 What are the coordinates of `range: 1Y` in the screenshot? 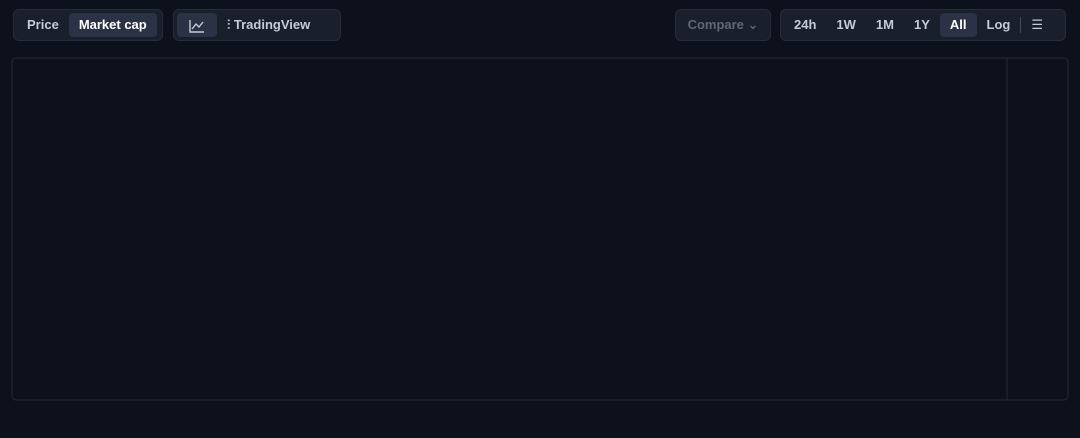 It's located at (921, 24).